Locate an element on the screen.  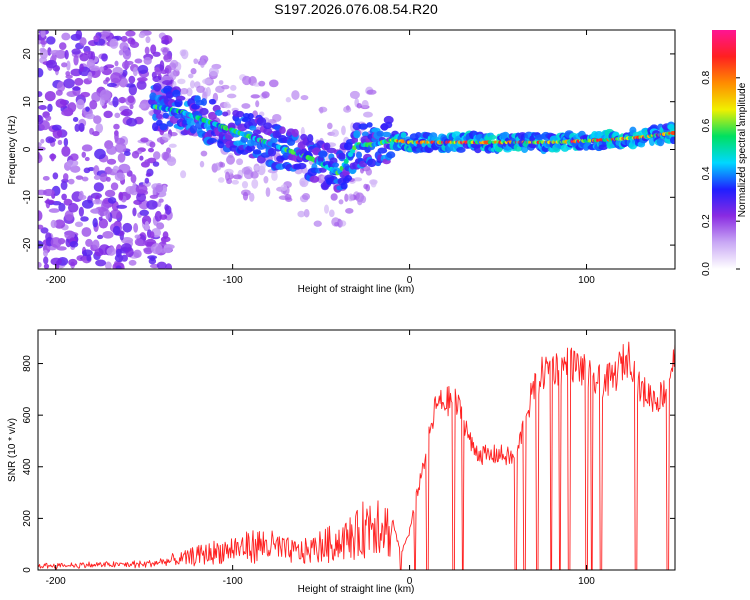
spectrogram-y-tick-label: 10 is located at coordinates (27, 102).